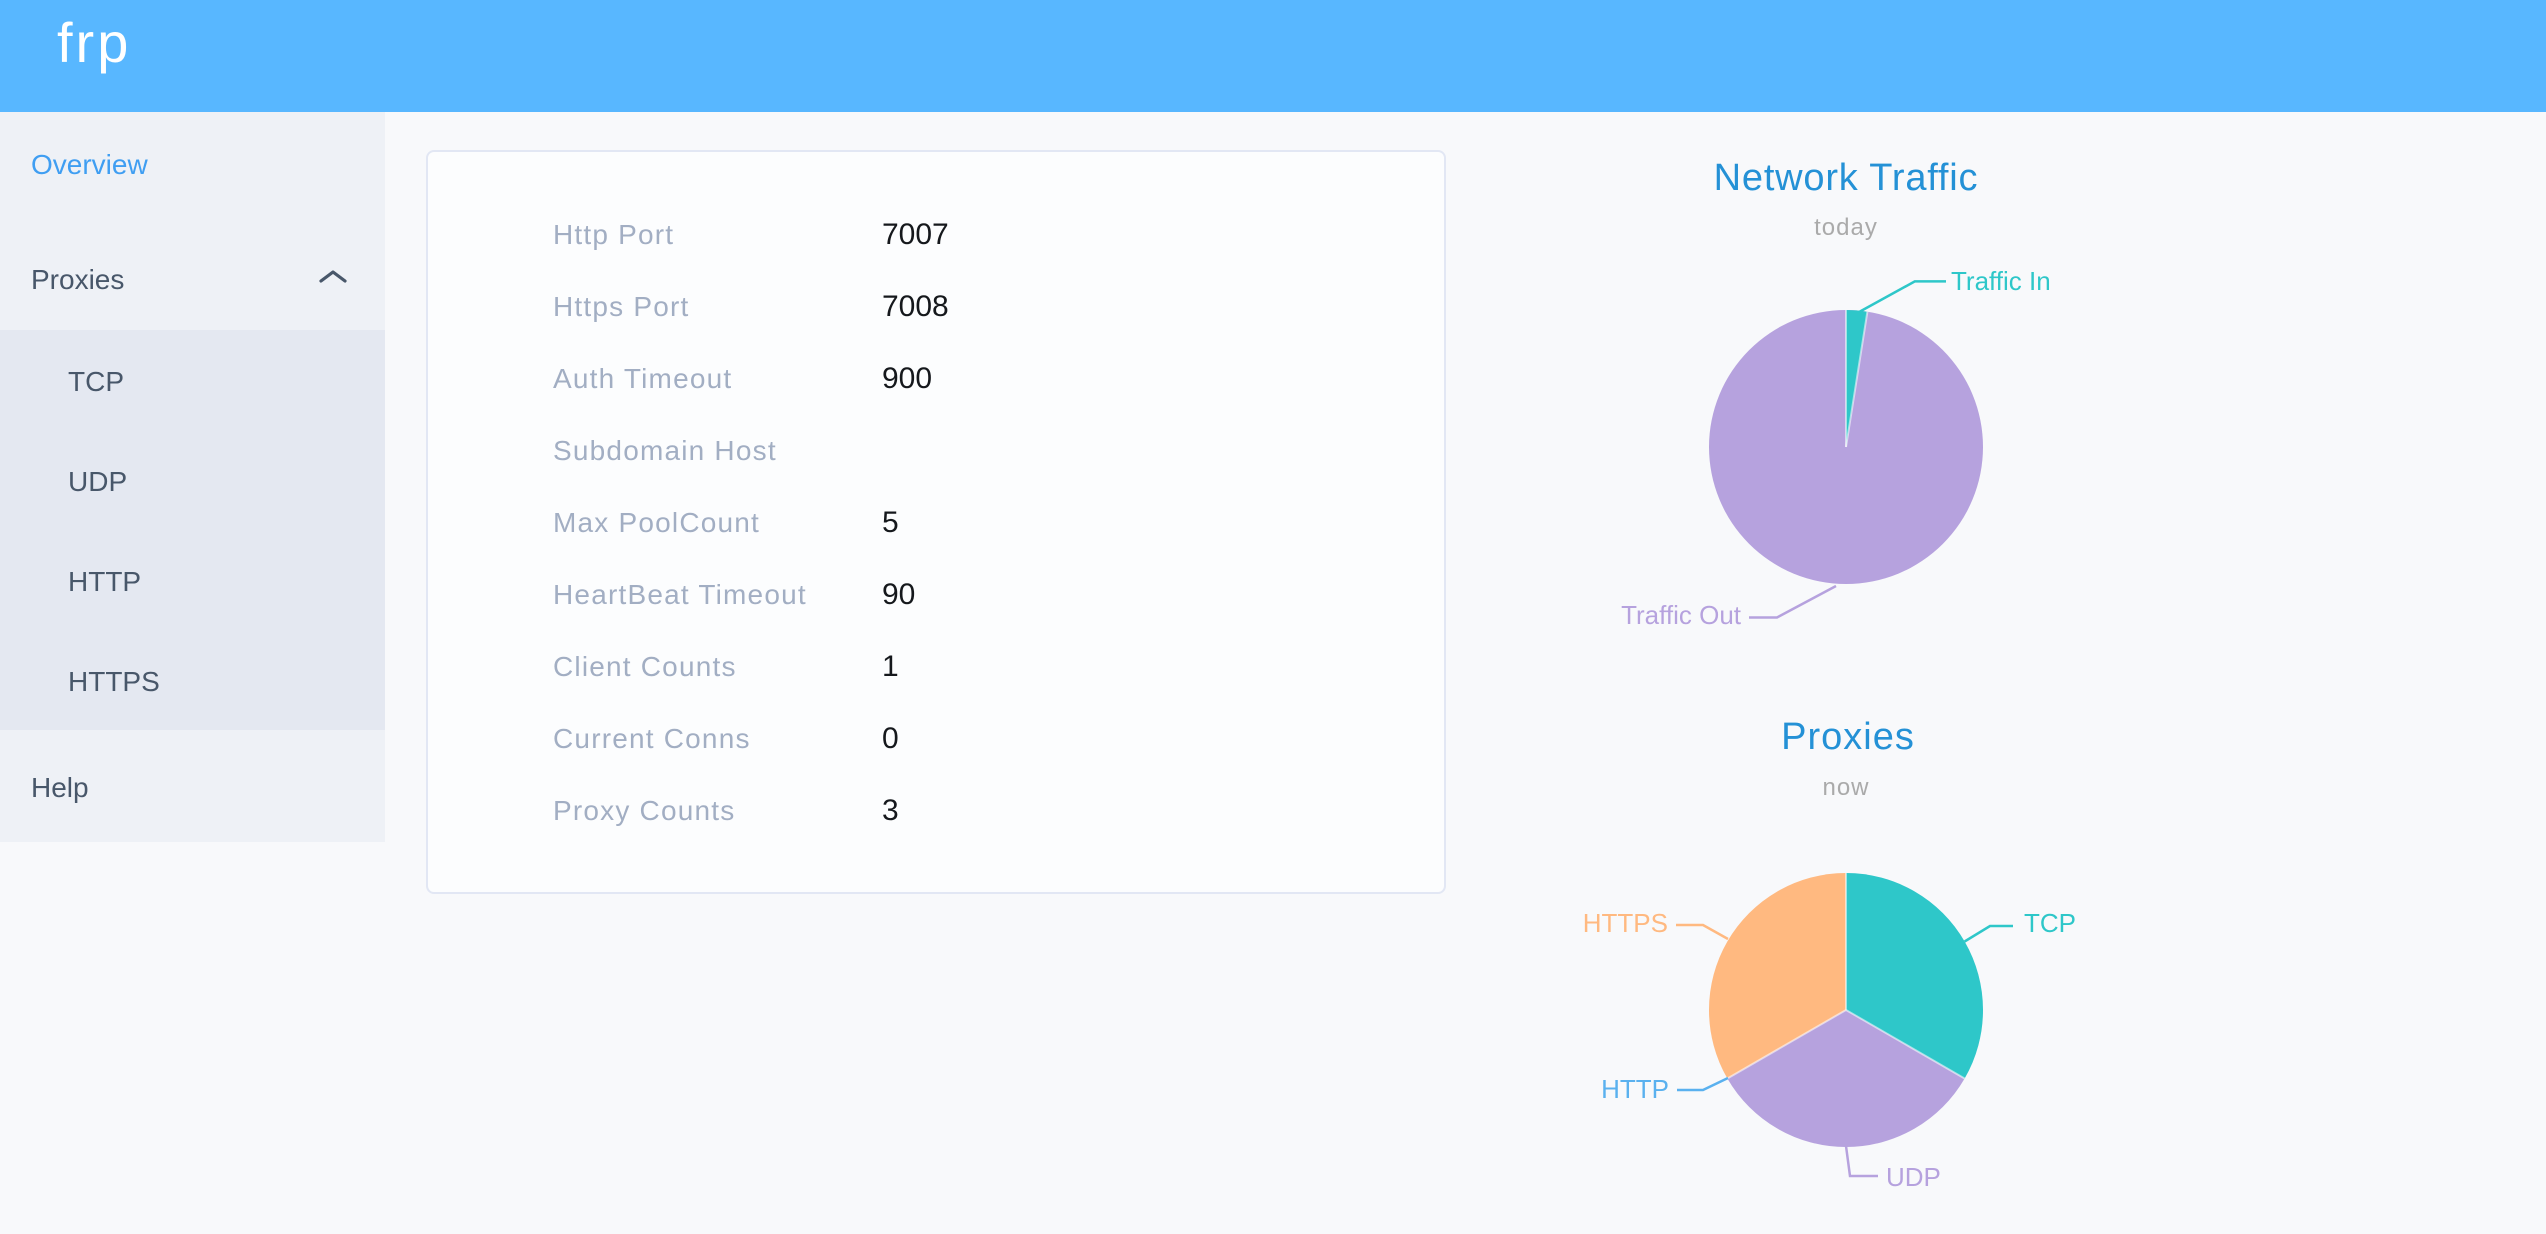 Image resolution: width=2546 pixels, height=1234 pixels. What do you see at coordinates (1625, 923) in the screenshot?
I see `svg-text: HTTPS` at bounding box center [1625, 923].